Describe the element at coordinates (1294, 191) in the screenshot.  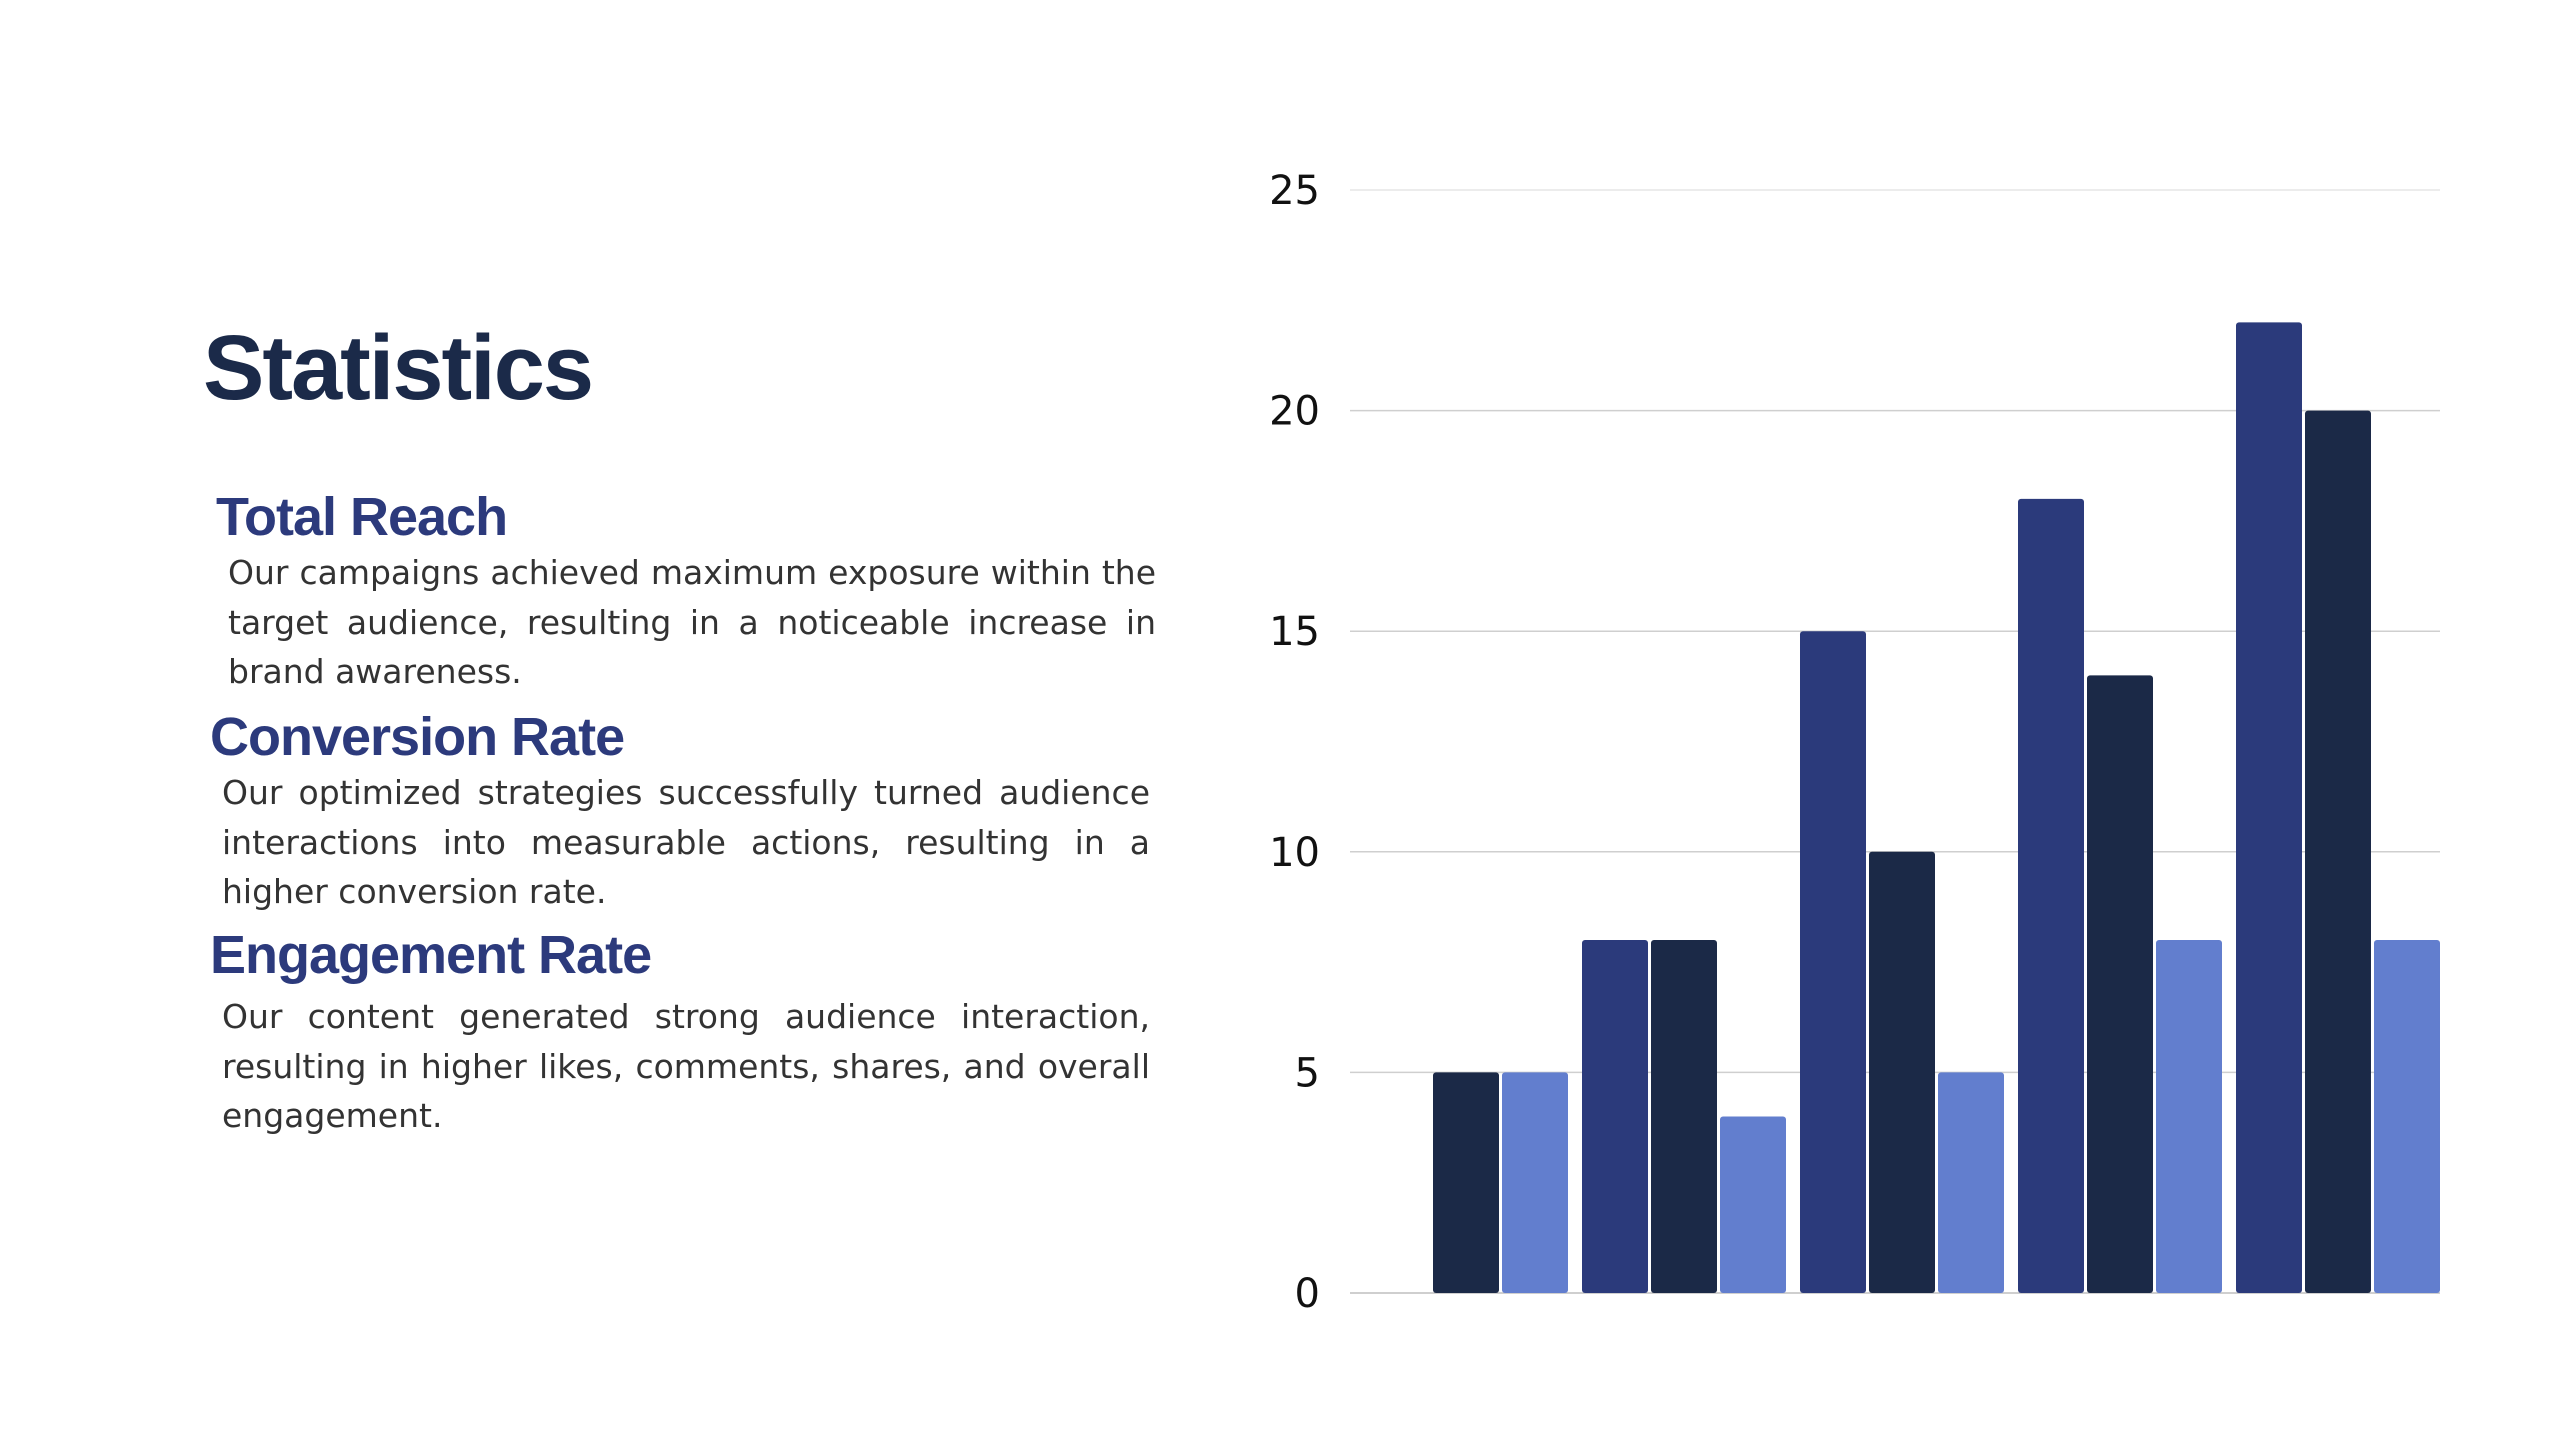
I see `y-tick-label: 25` at that location.